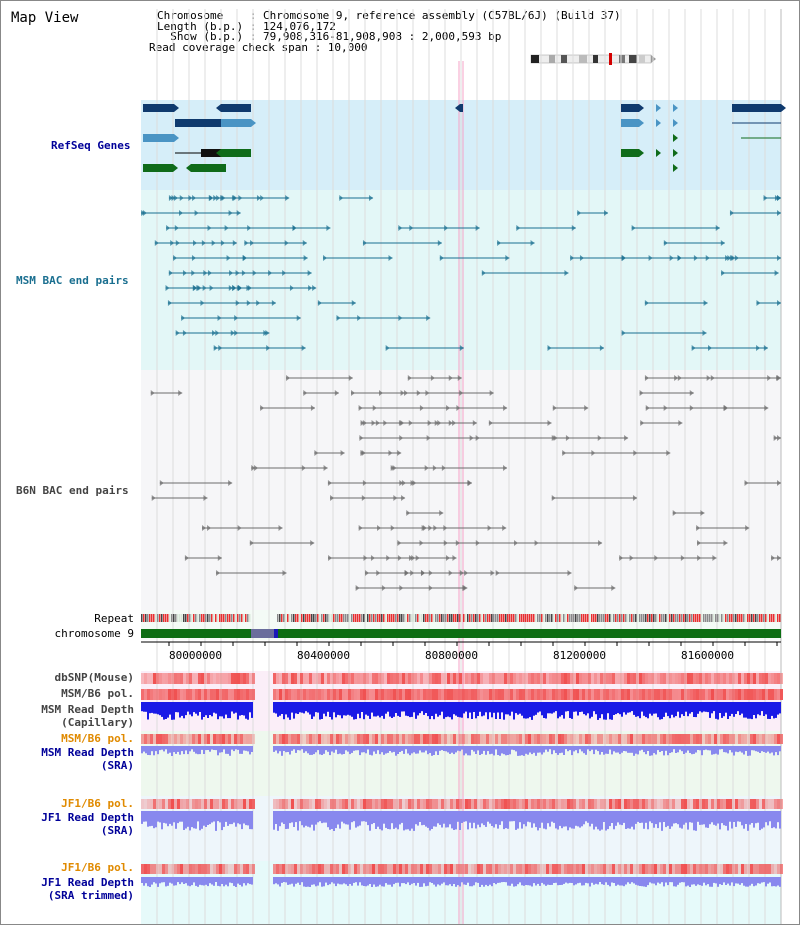 The height and width of the screenshot is (925, 800). What do you see at coordinates (87, 759) in the screenshot?
I see `track-label-msm-read-depth-sra: MSM Read Depth (SRA)` at bounding box center [87, 759].